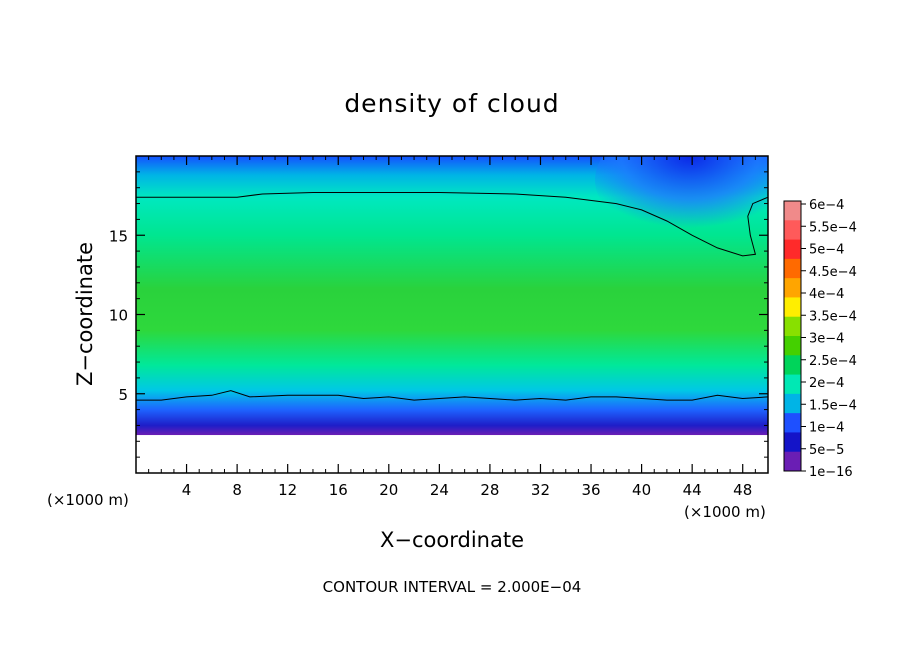 The width and height of the screenshot is (904, 654). I want to click on colorbar-frame, so click(792, 336).